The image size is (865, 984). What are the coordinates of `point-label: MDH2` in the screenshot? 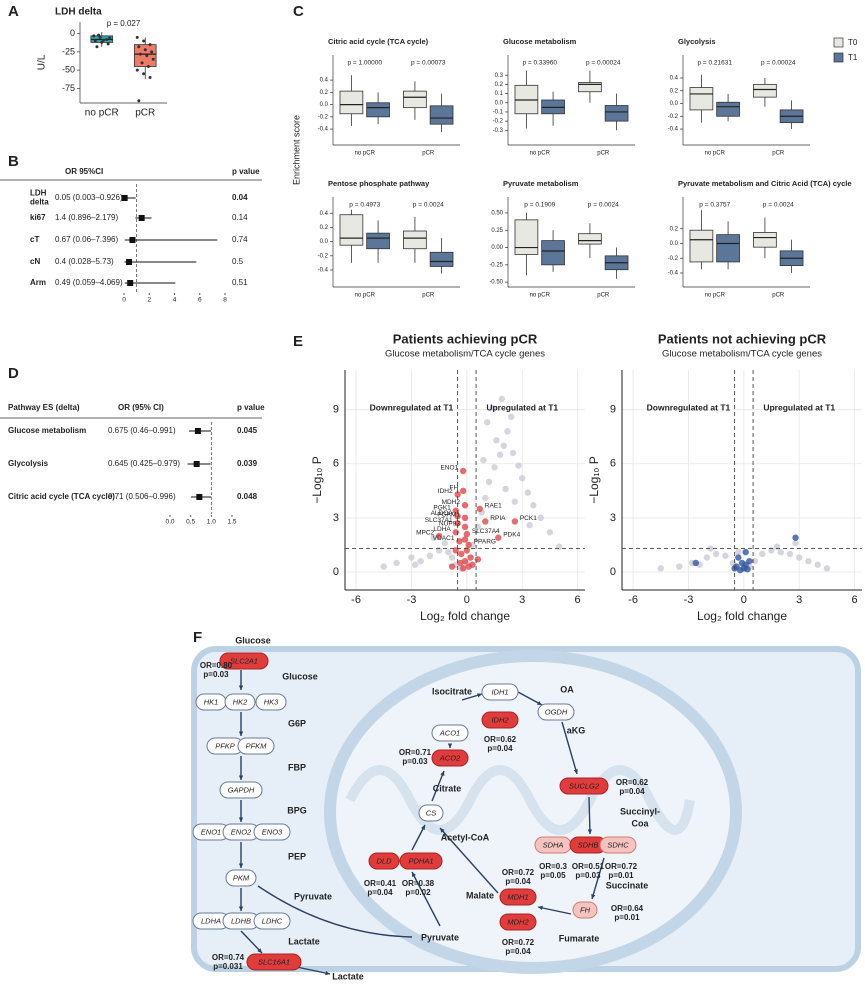 It's located at (451, 502).